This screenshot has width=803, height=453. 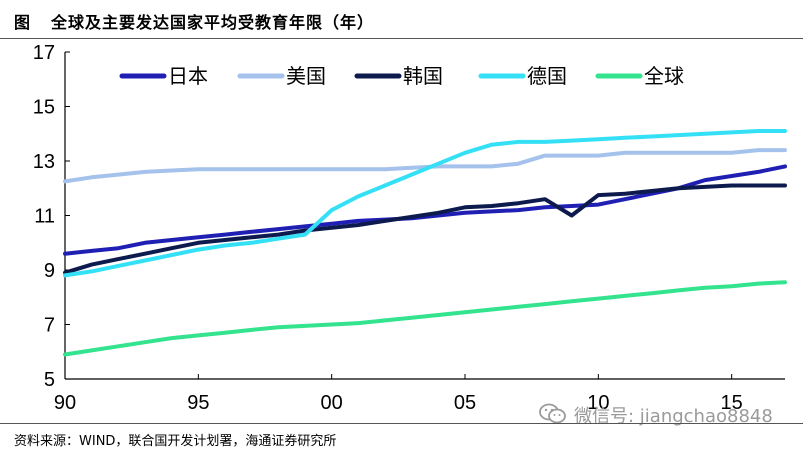 What do you see at coordinates (552, 413) in the screenshot?
I see `wechat-icon` at bounding box center [552, 413].